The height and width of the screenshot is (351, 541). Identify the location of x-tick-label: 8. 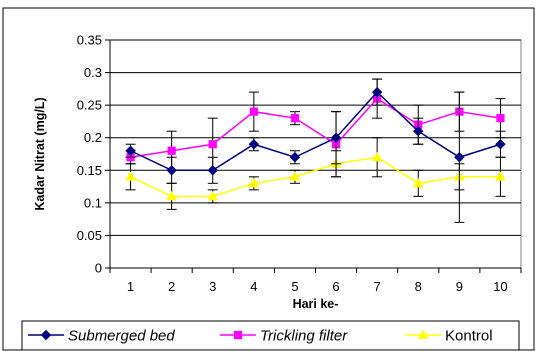
(418, 286).